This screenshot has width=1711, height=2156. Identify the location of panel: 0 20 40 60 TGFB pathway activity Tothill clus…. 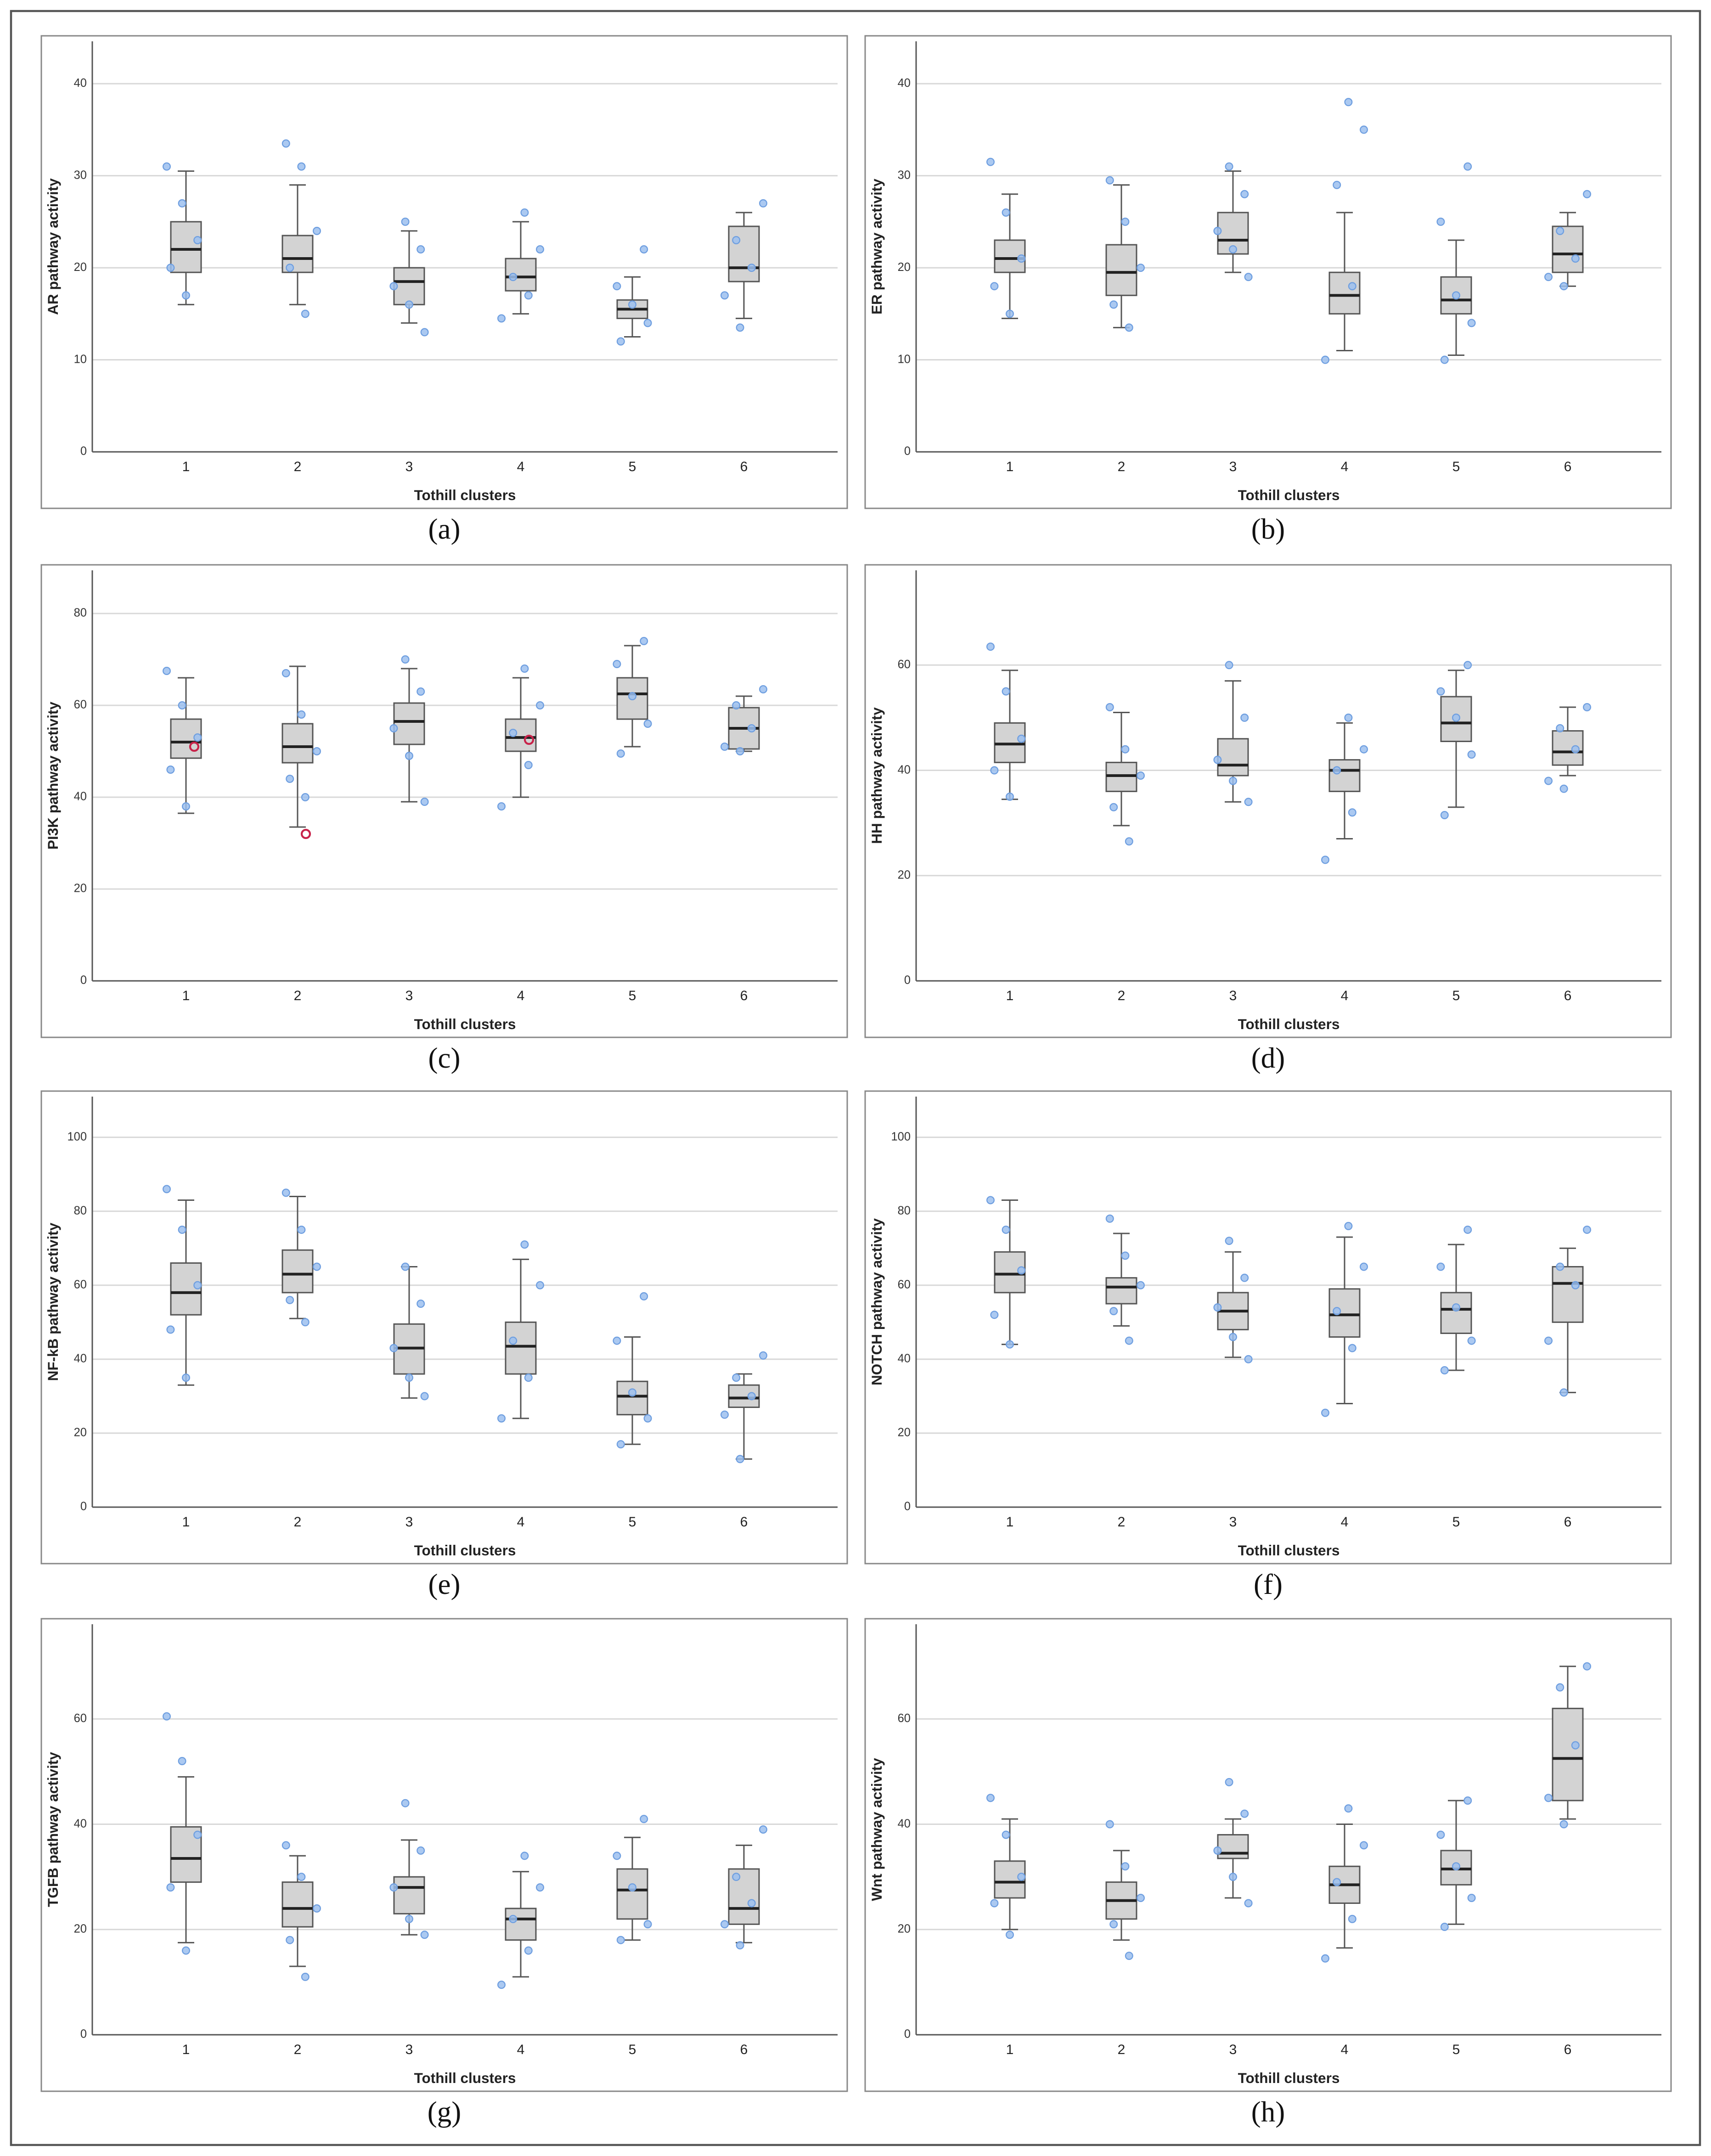
(444, 1855).